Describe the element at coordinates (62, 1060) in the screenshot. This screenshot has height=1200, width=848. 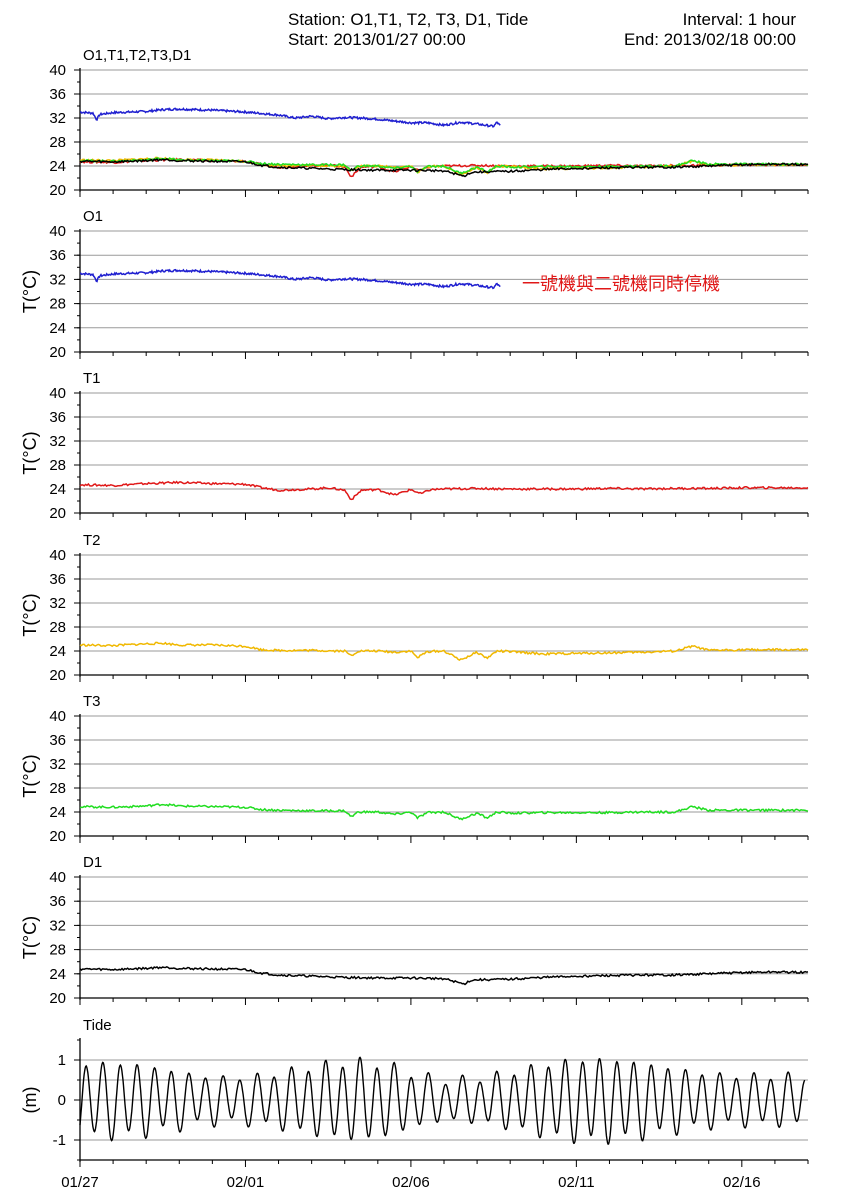
I see `y-tick-label: 1` at that location.